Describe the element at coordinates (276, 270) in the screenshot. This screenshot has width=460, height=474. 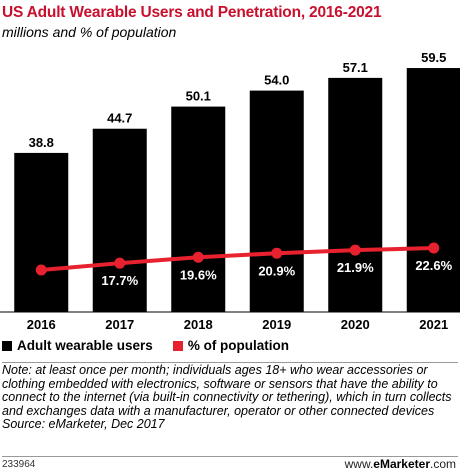
I see `population-label: 20.9%` at that location.